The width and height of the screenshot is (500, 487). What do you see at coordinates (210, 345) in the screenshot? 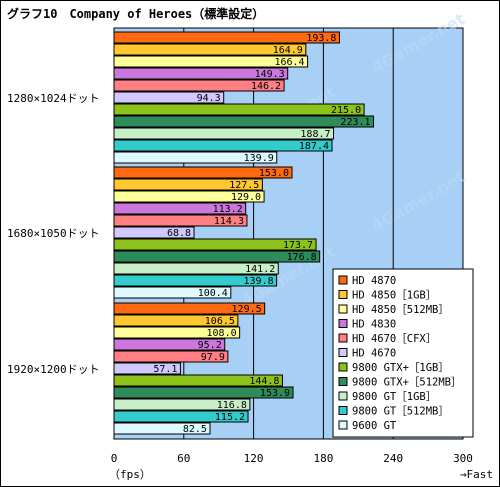
I see `value-label-2-3: 95.2` at bounding box center [210, 345].